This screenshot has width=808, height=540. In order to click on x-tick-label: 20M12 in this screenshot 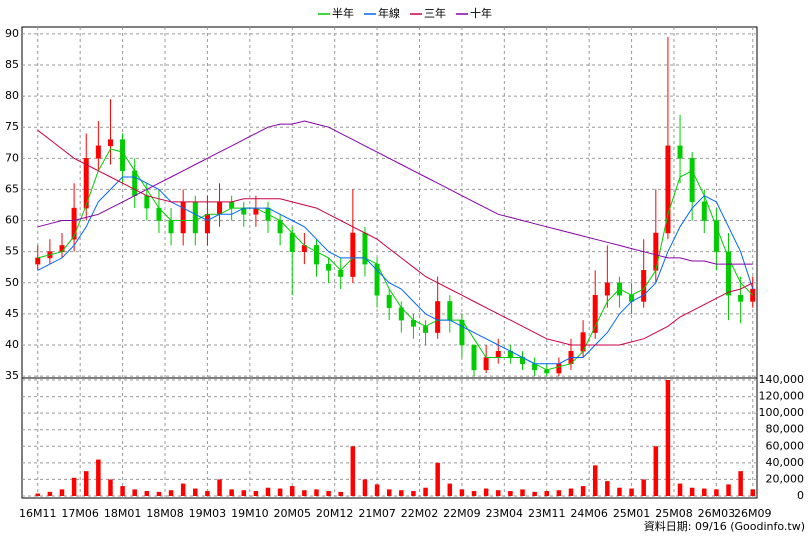, I will do `click(335, 513)`.